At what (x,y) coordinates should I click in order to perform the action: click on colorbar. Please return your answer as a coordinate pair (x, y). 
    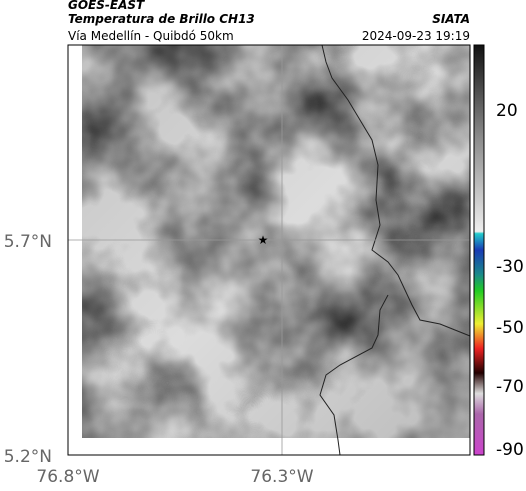
    Looking at the image, I should click on (479, 250).